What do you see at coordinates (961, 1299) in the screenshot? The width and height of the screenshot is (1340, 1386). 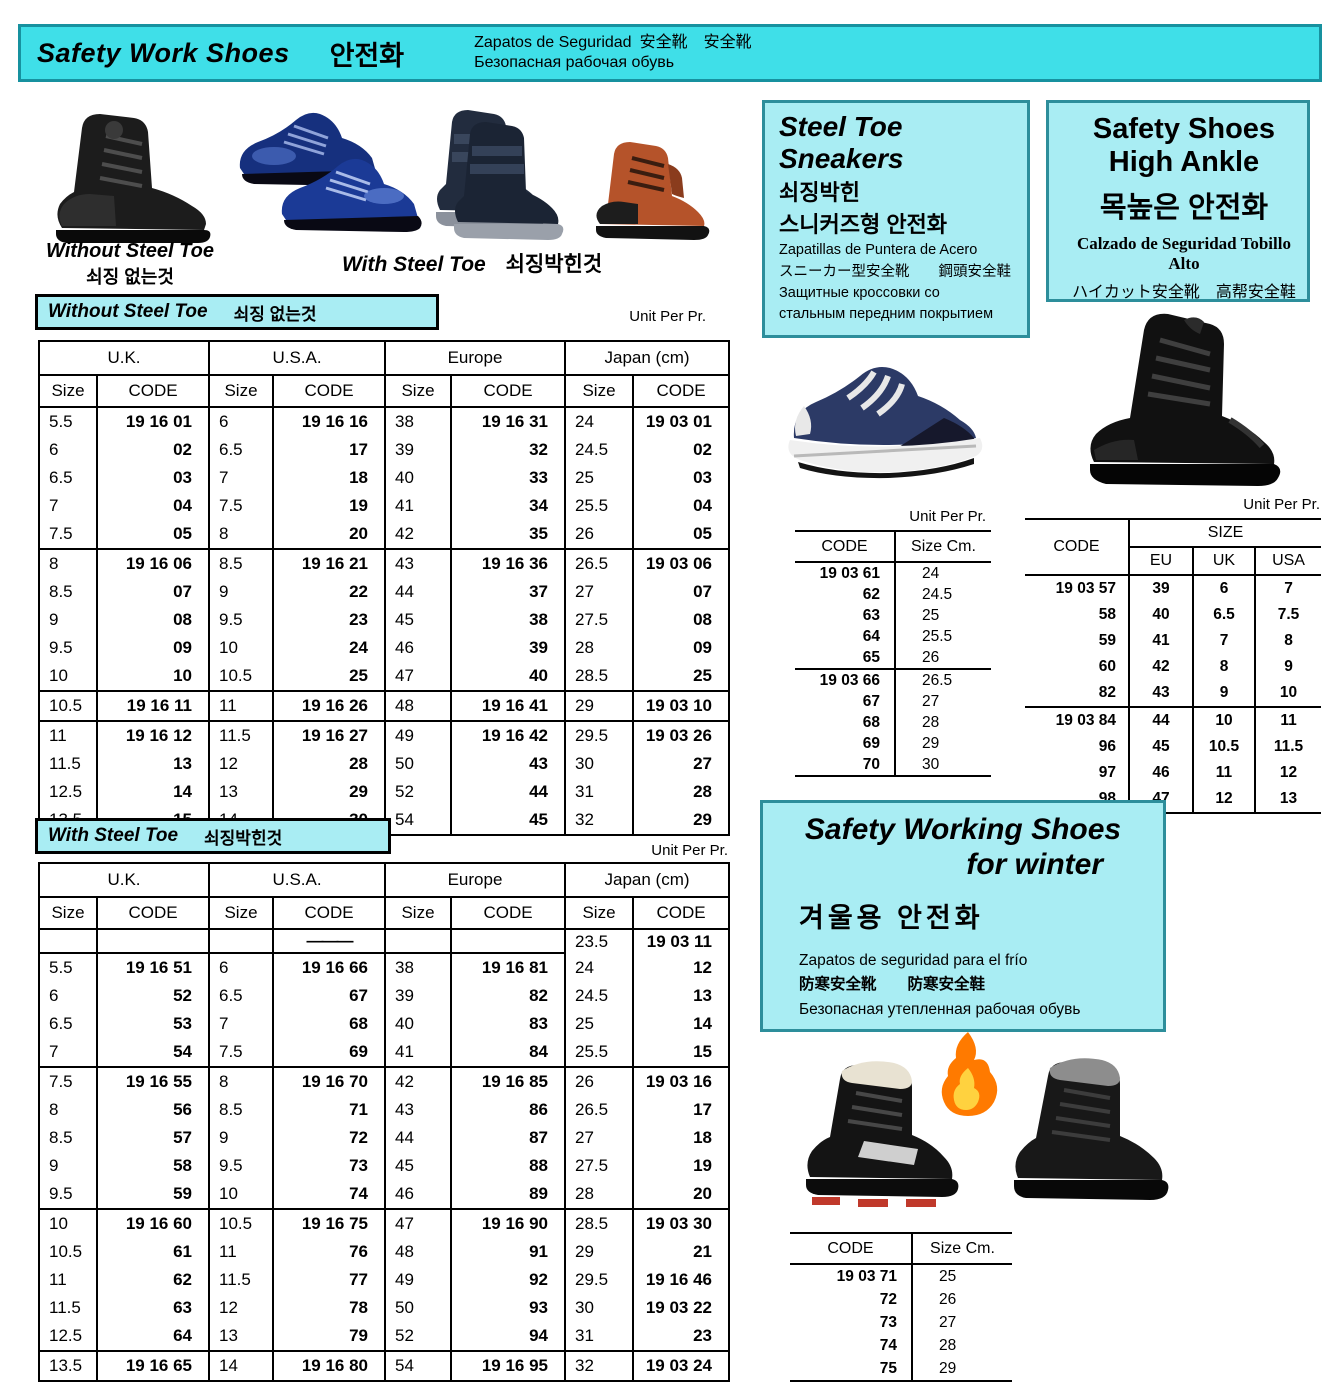 I see `table-cell: 26` at bounding box center [961, 1299].